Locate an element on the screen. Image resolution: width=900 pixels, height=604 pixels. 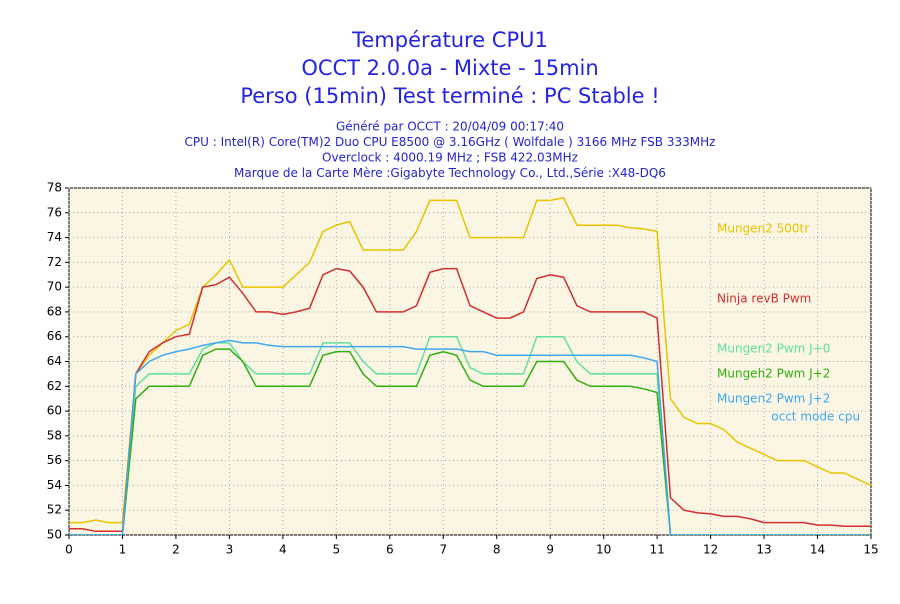
y-tick-label: 52 is located at coordinates (54, 510).